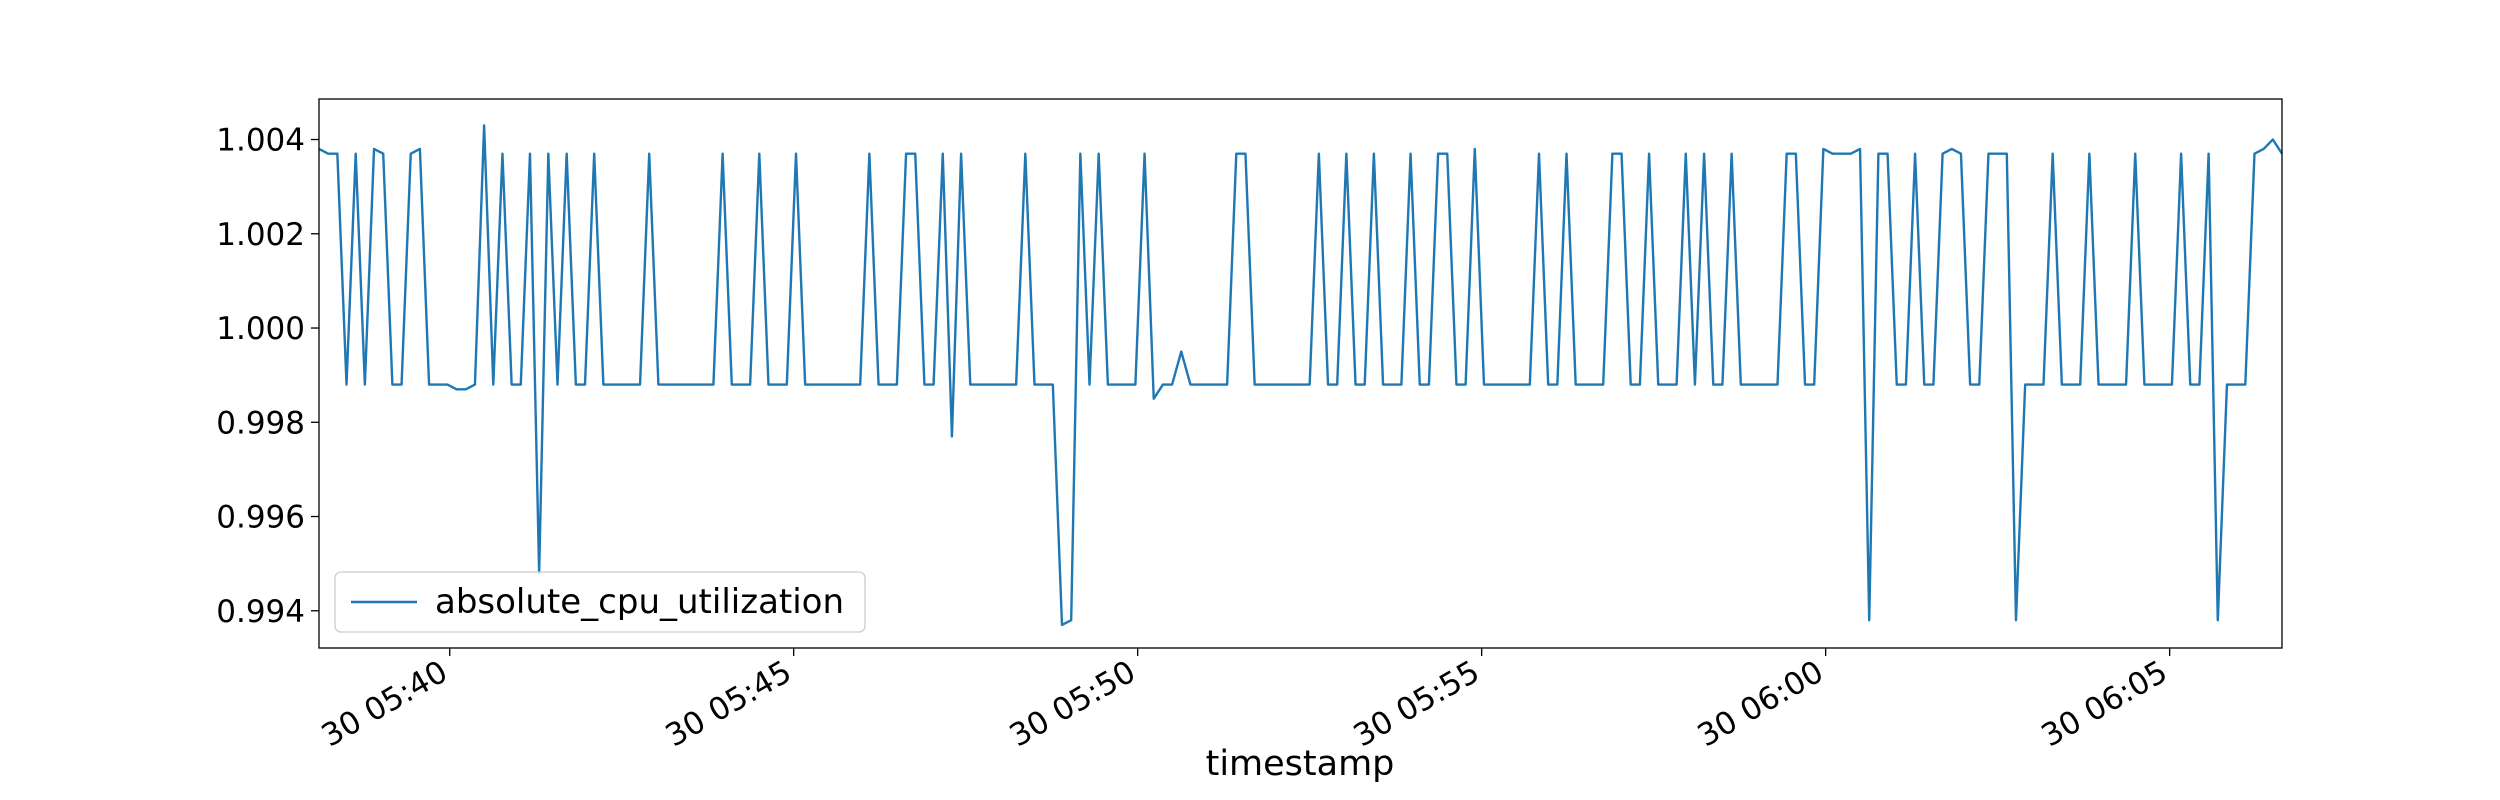 This screenshot has height=800, width=2500. I want to click on legend-box, so click(600, 602).